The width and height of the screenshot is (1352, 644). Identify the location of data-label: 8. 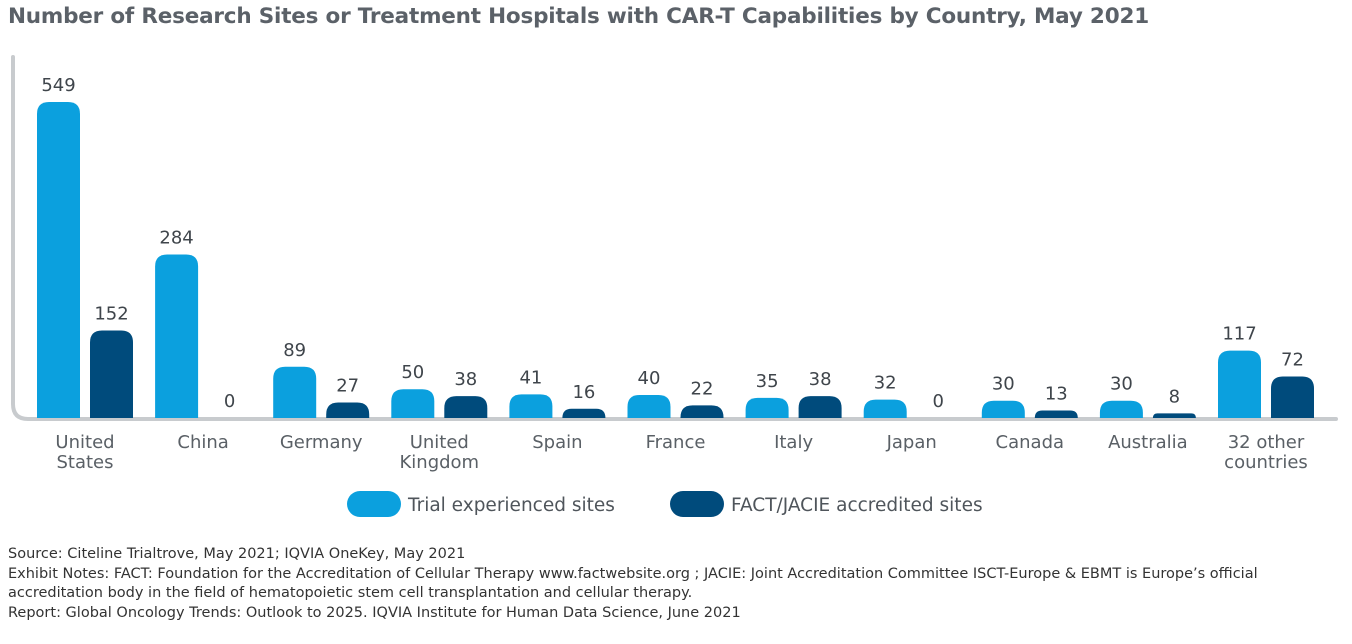
(1174, 396).